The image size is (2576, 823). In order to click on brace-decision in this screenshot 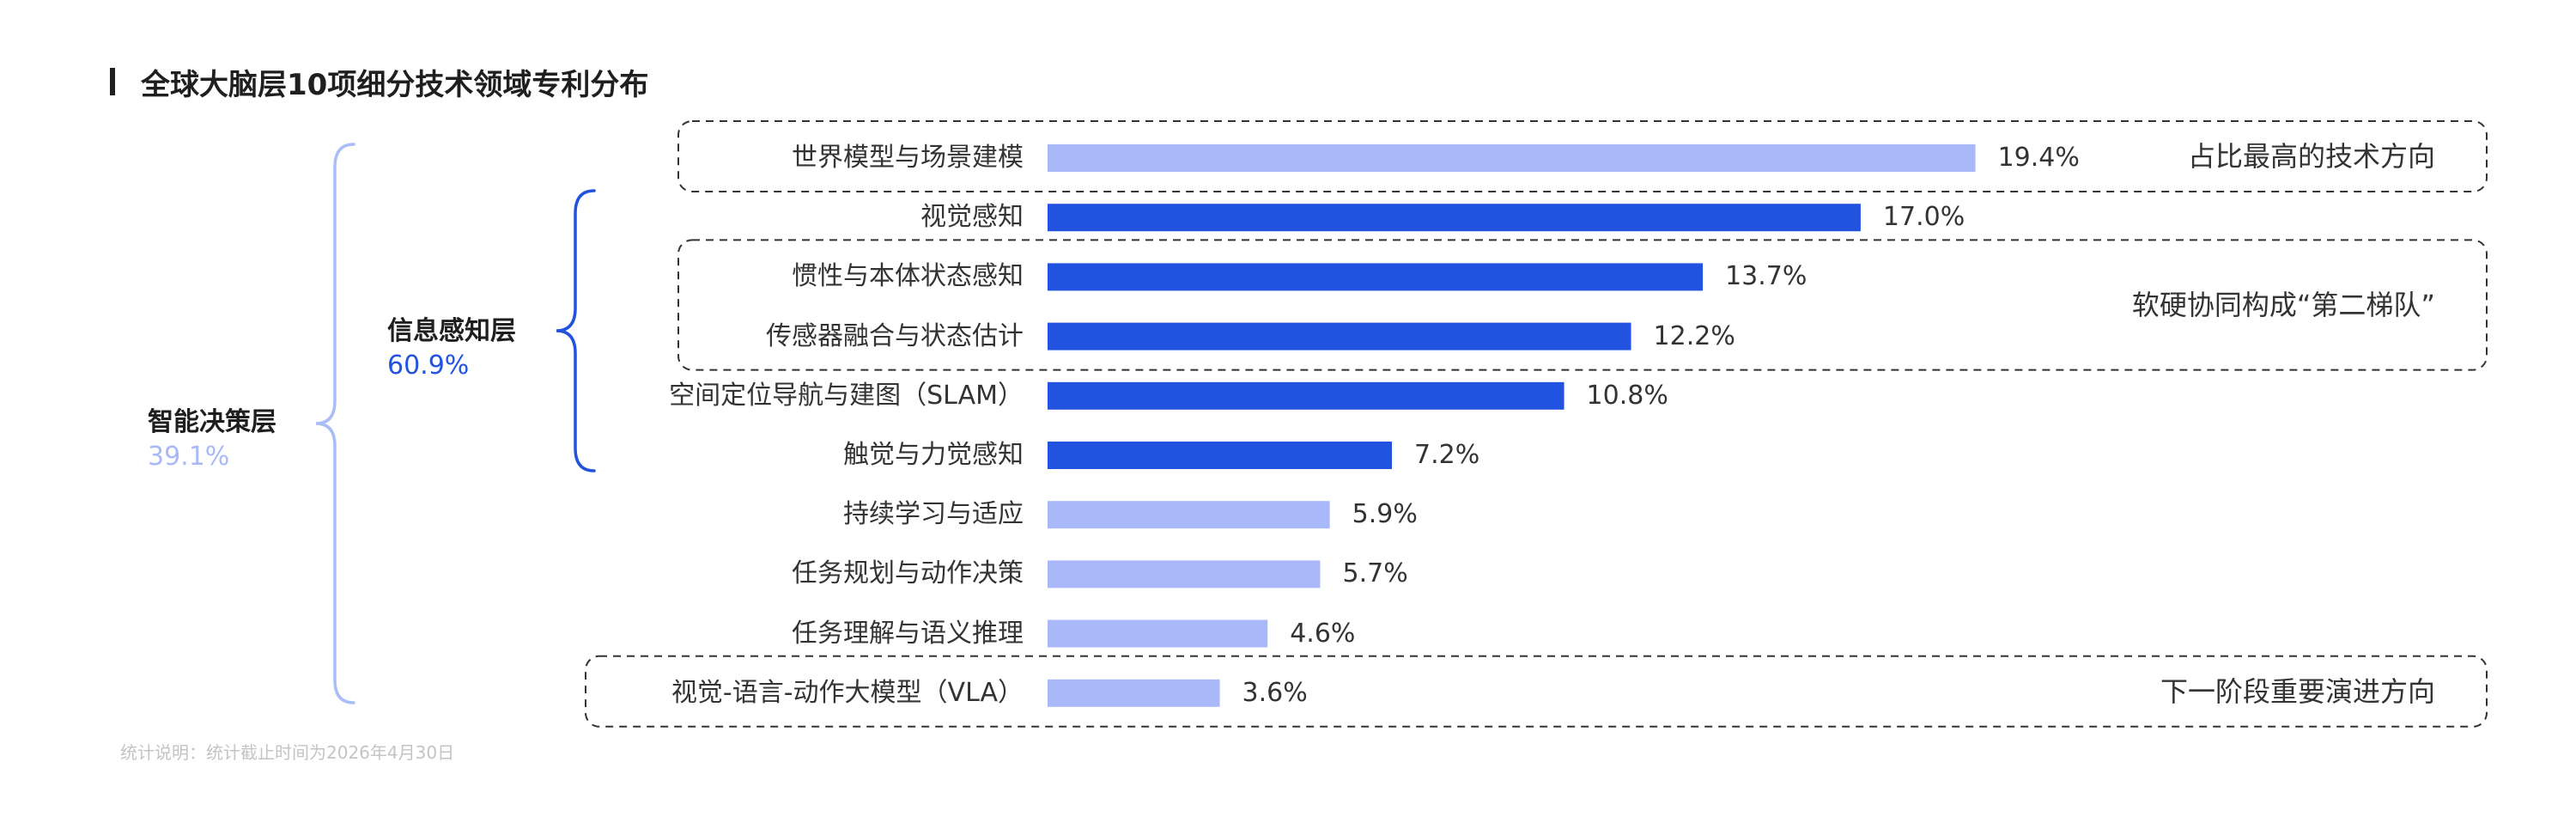, I will do `click(335, 423)`.